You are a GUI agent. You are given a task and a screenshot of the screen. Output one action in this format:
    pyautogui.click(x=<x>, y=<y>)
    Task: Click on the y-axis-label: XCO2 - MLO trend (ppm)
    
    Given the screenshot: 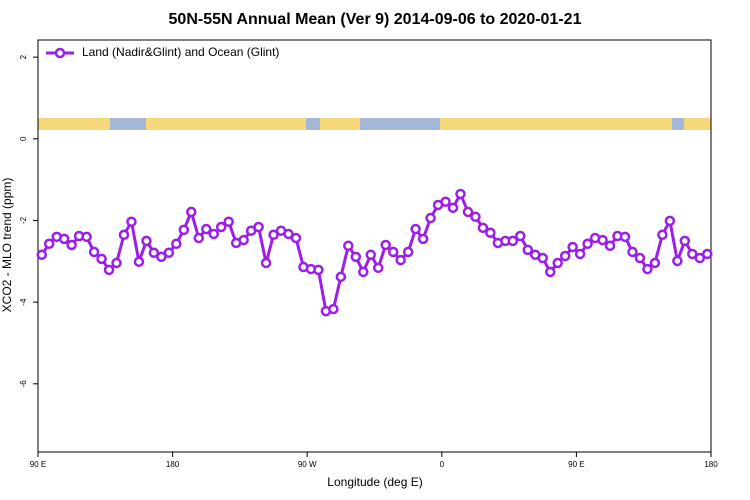 What is the action you would take?
    pyautogui.click(x=7, y=245)
    